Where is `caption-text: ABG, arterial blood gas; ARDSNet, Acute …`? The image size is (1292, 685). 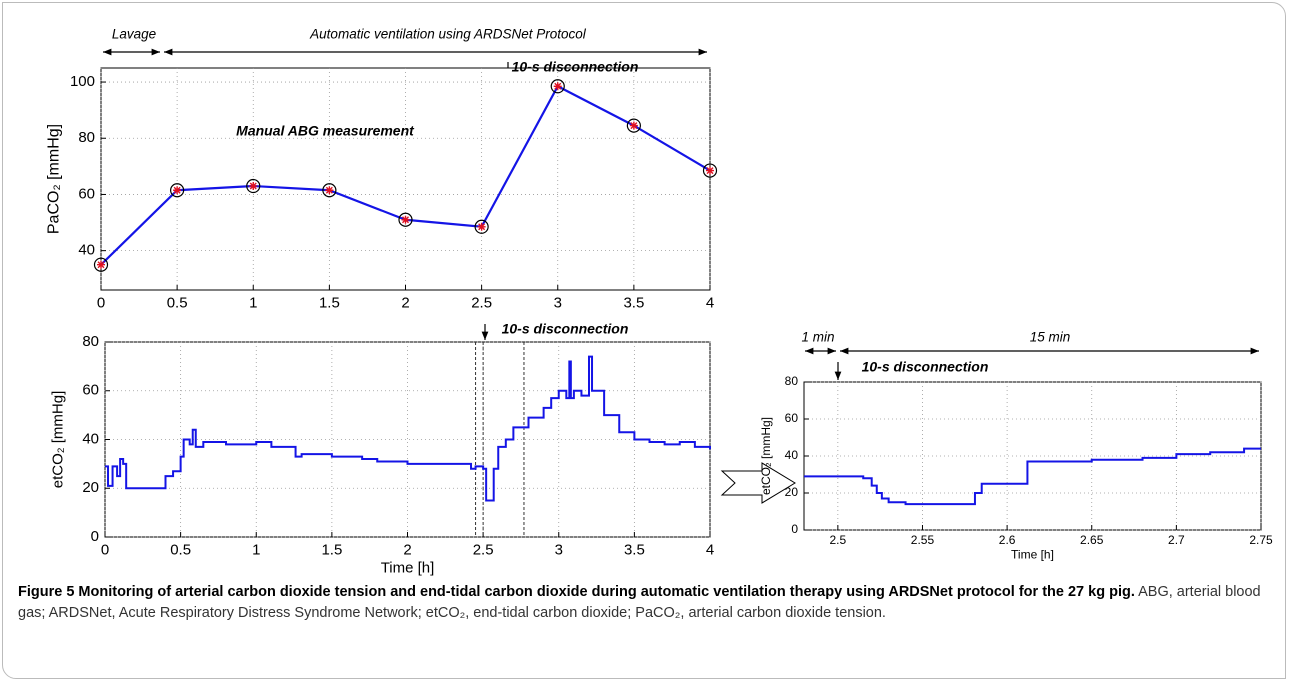 caption-text: ABG, arterial blood gas; ARDSNet, Acute … is located at coordinates (639, 602).